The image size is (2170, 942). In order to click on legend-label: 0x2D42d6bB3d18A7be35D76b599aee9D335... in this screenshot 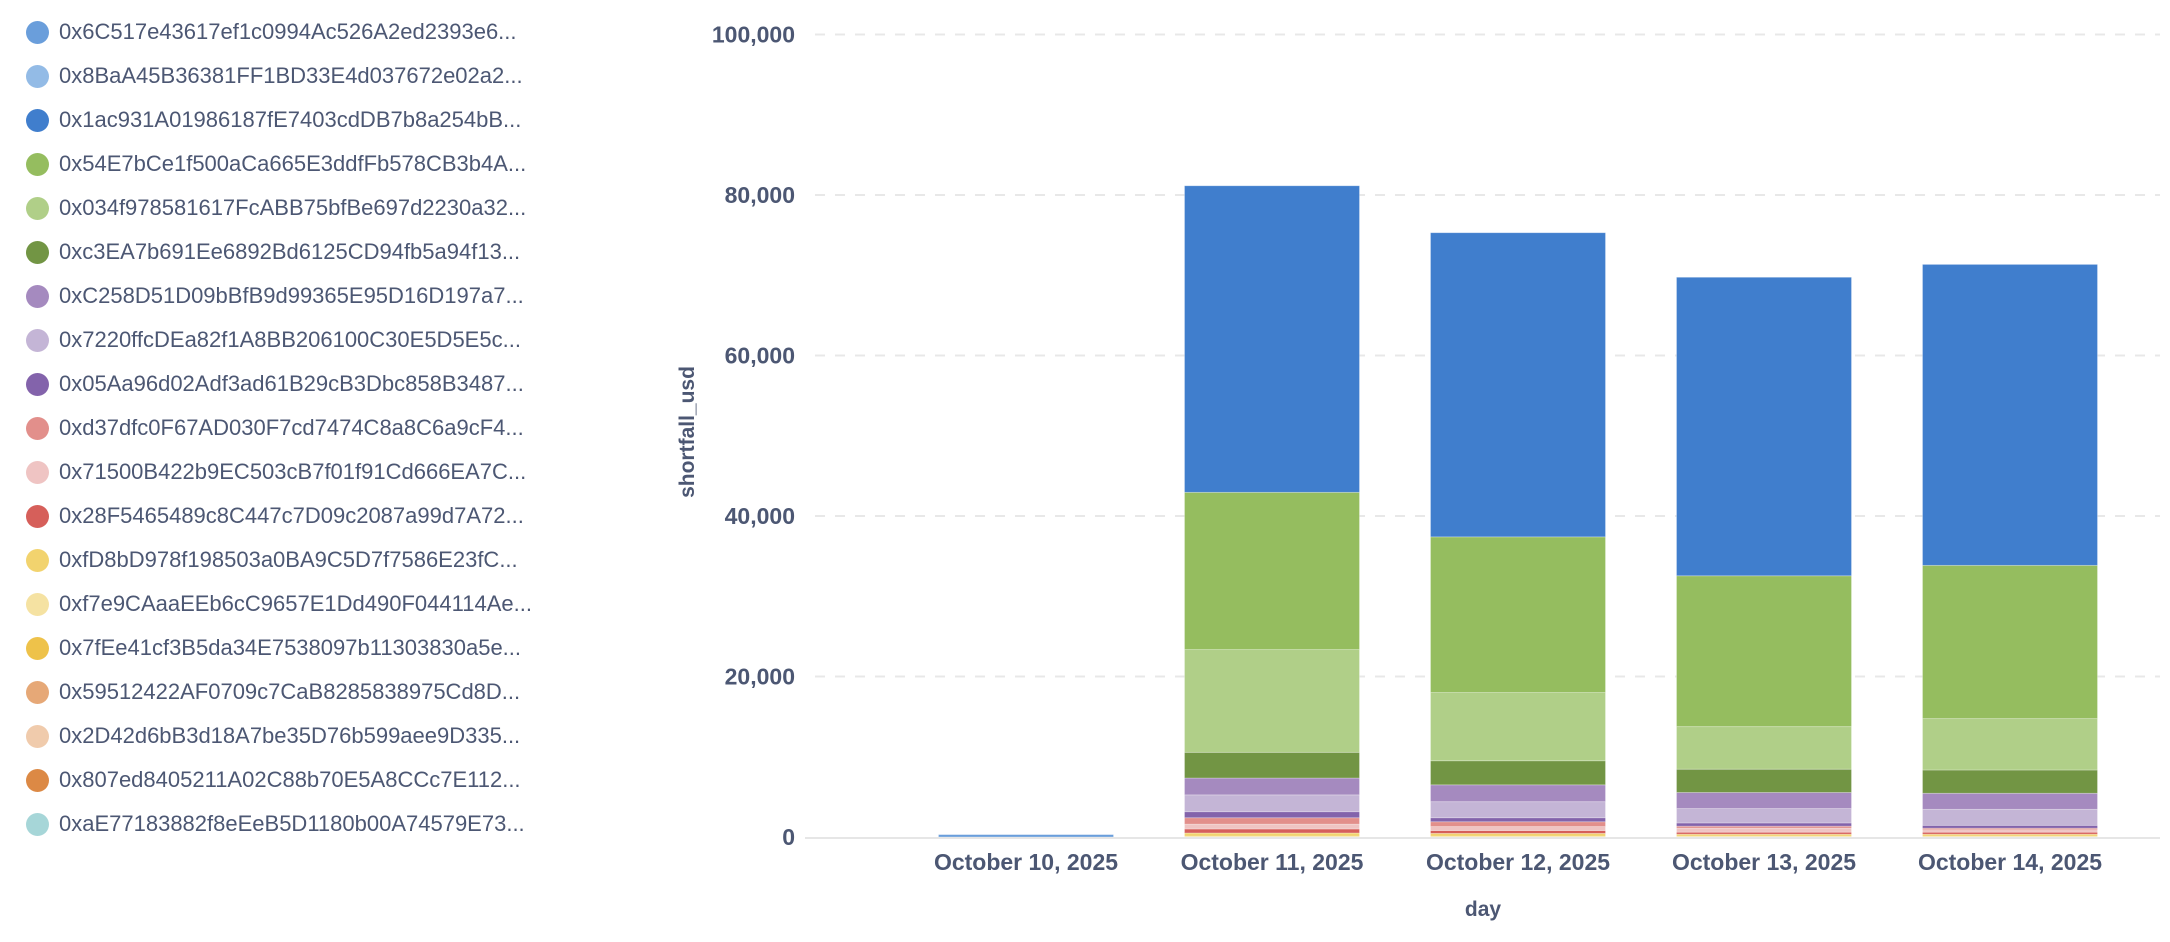, I will do `click(290, 735)`.